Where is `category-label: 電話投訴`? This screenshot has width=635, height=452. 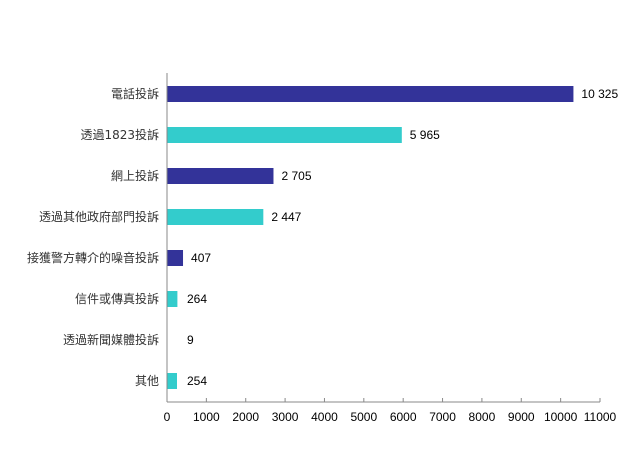
category-label: 電話投訴 is located at coordinates (135, 93).